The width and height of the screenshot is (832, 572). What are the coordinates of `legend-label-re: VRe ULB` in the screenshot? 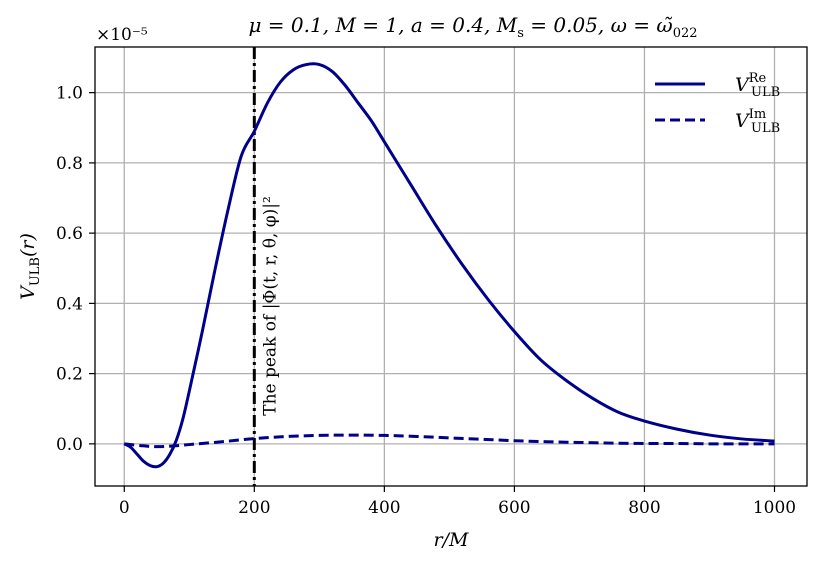 It's located at (757, 85).